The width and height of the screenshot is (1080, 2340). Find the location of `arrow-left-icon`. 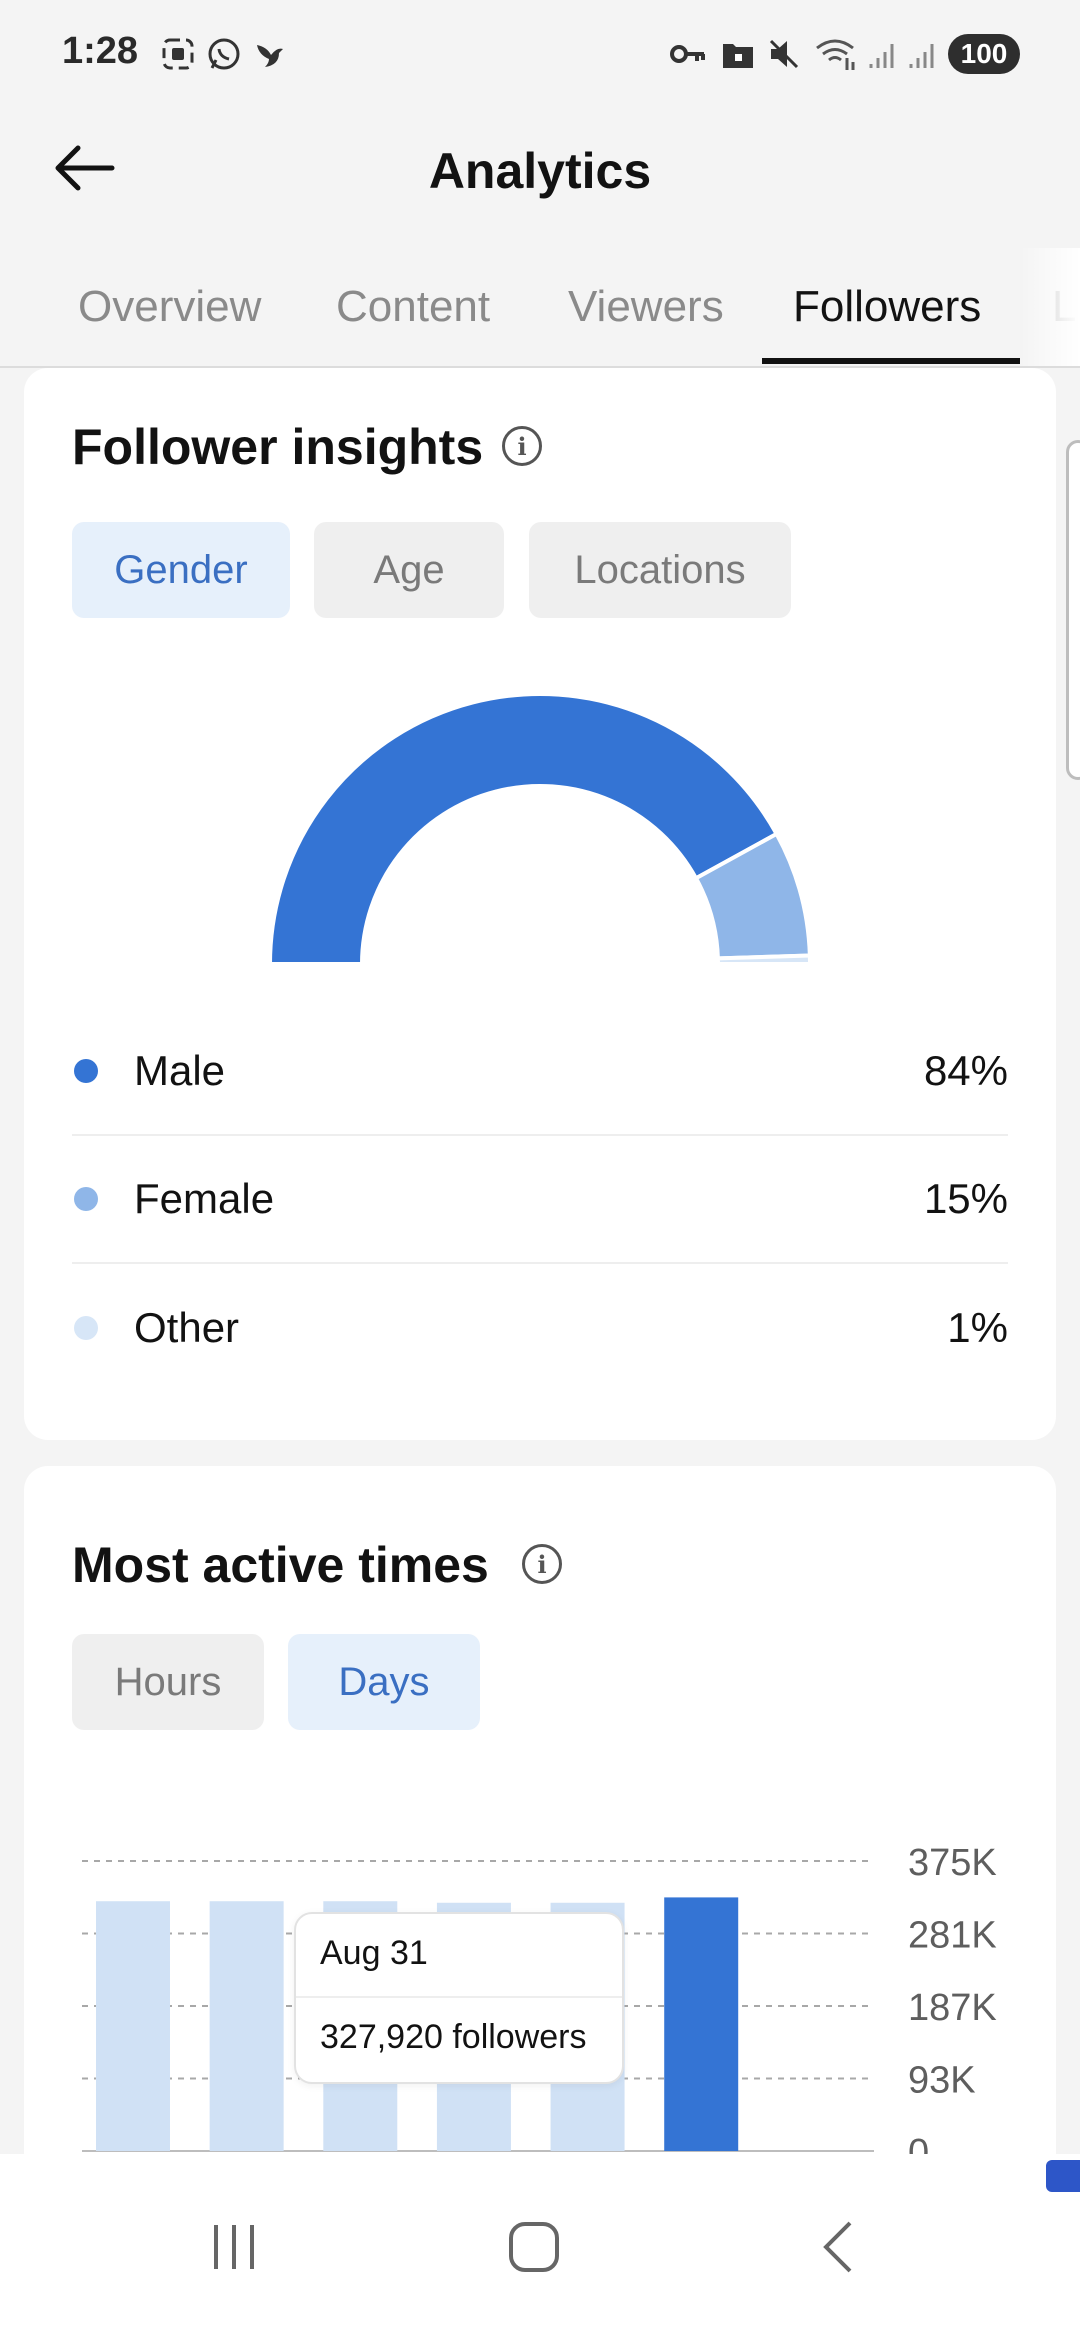

arrow-left-icon is located at coordinates (85, 168).